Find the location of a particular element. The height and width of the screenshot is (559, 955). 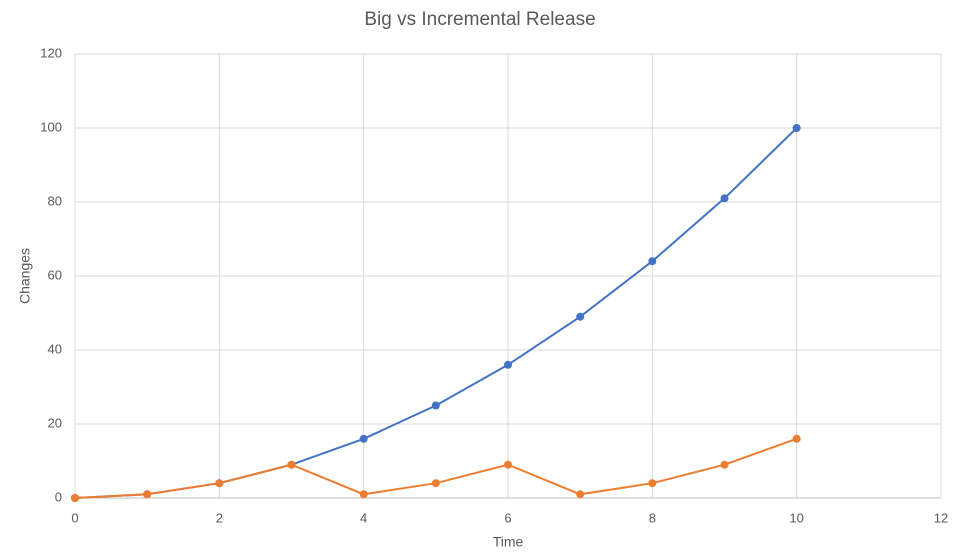

y-tick-label: 40 is located at coordinates (55, 348).